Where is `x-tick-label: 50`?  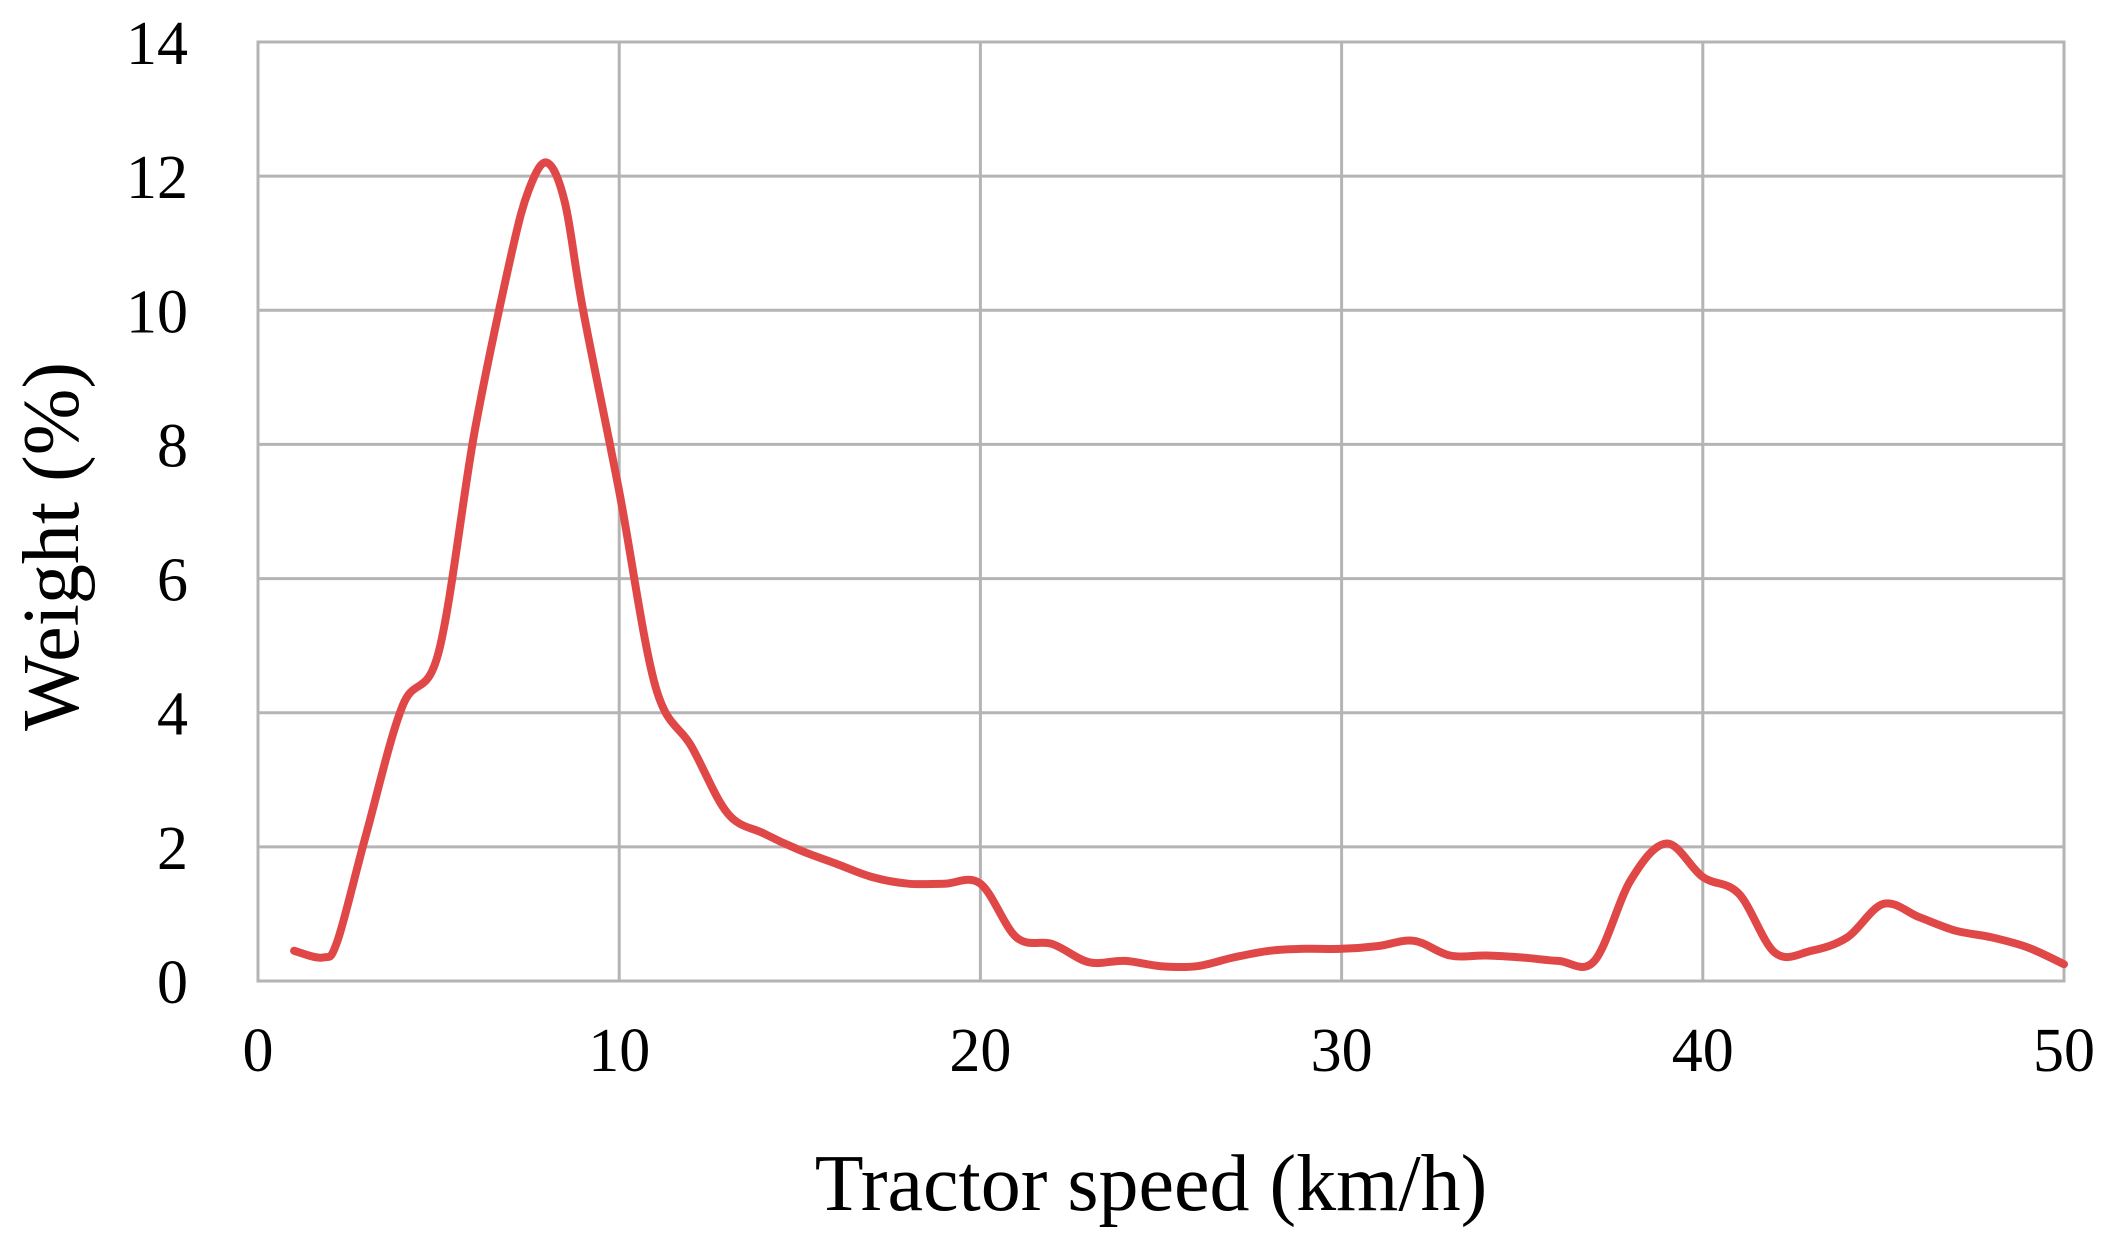
x-tick-label: 50 is located at coordinates (2064, 1051).